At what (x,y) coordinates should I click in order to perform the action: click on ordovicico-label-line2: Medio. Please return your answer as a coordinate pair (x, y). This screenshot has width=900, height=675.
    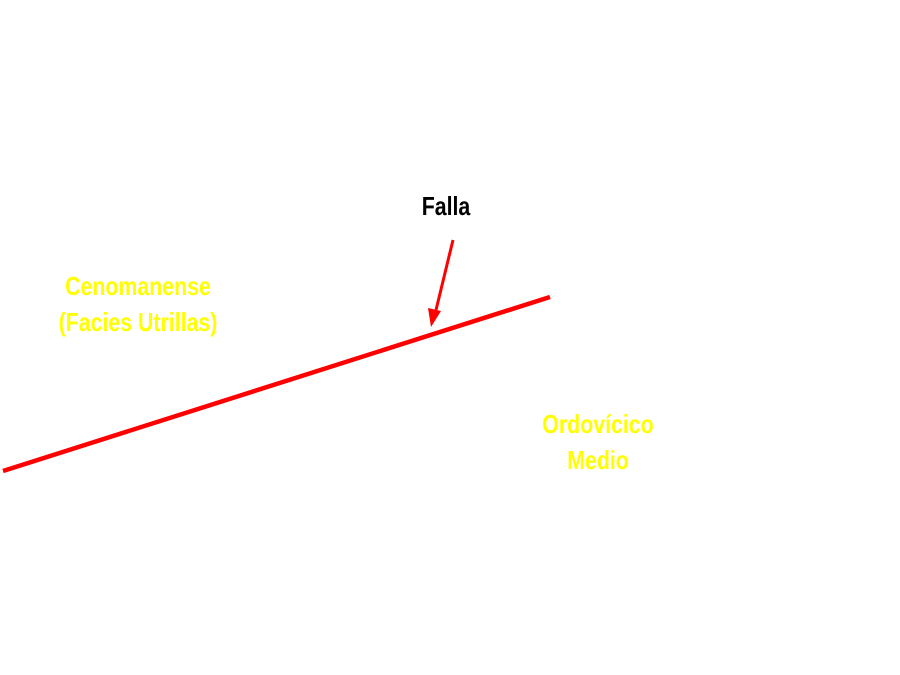
    Looking at the image, I should click on (598, 460).